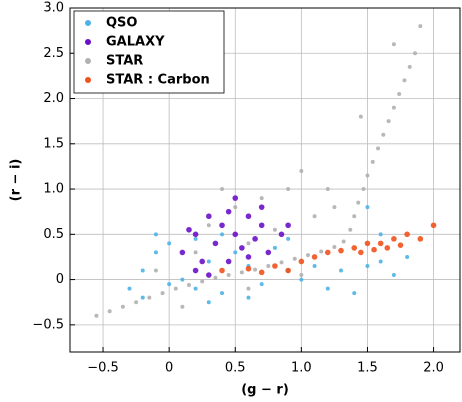 This screenshot has height=402, width=462. I want to click on y-tick-label: 1.0, so click(53, 189).